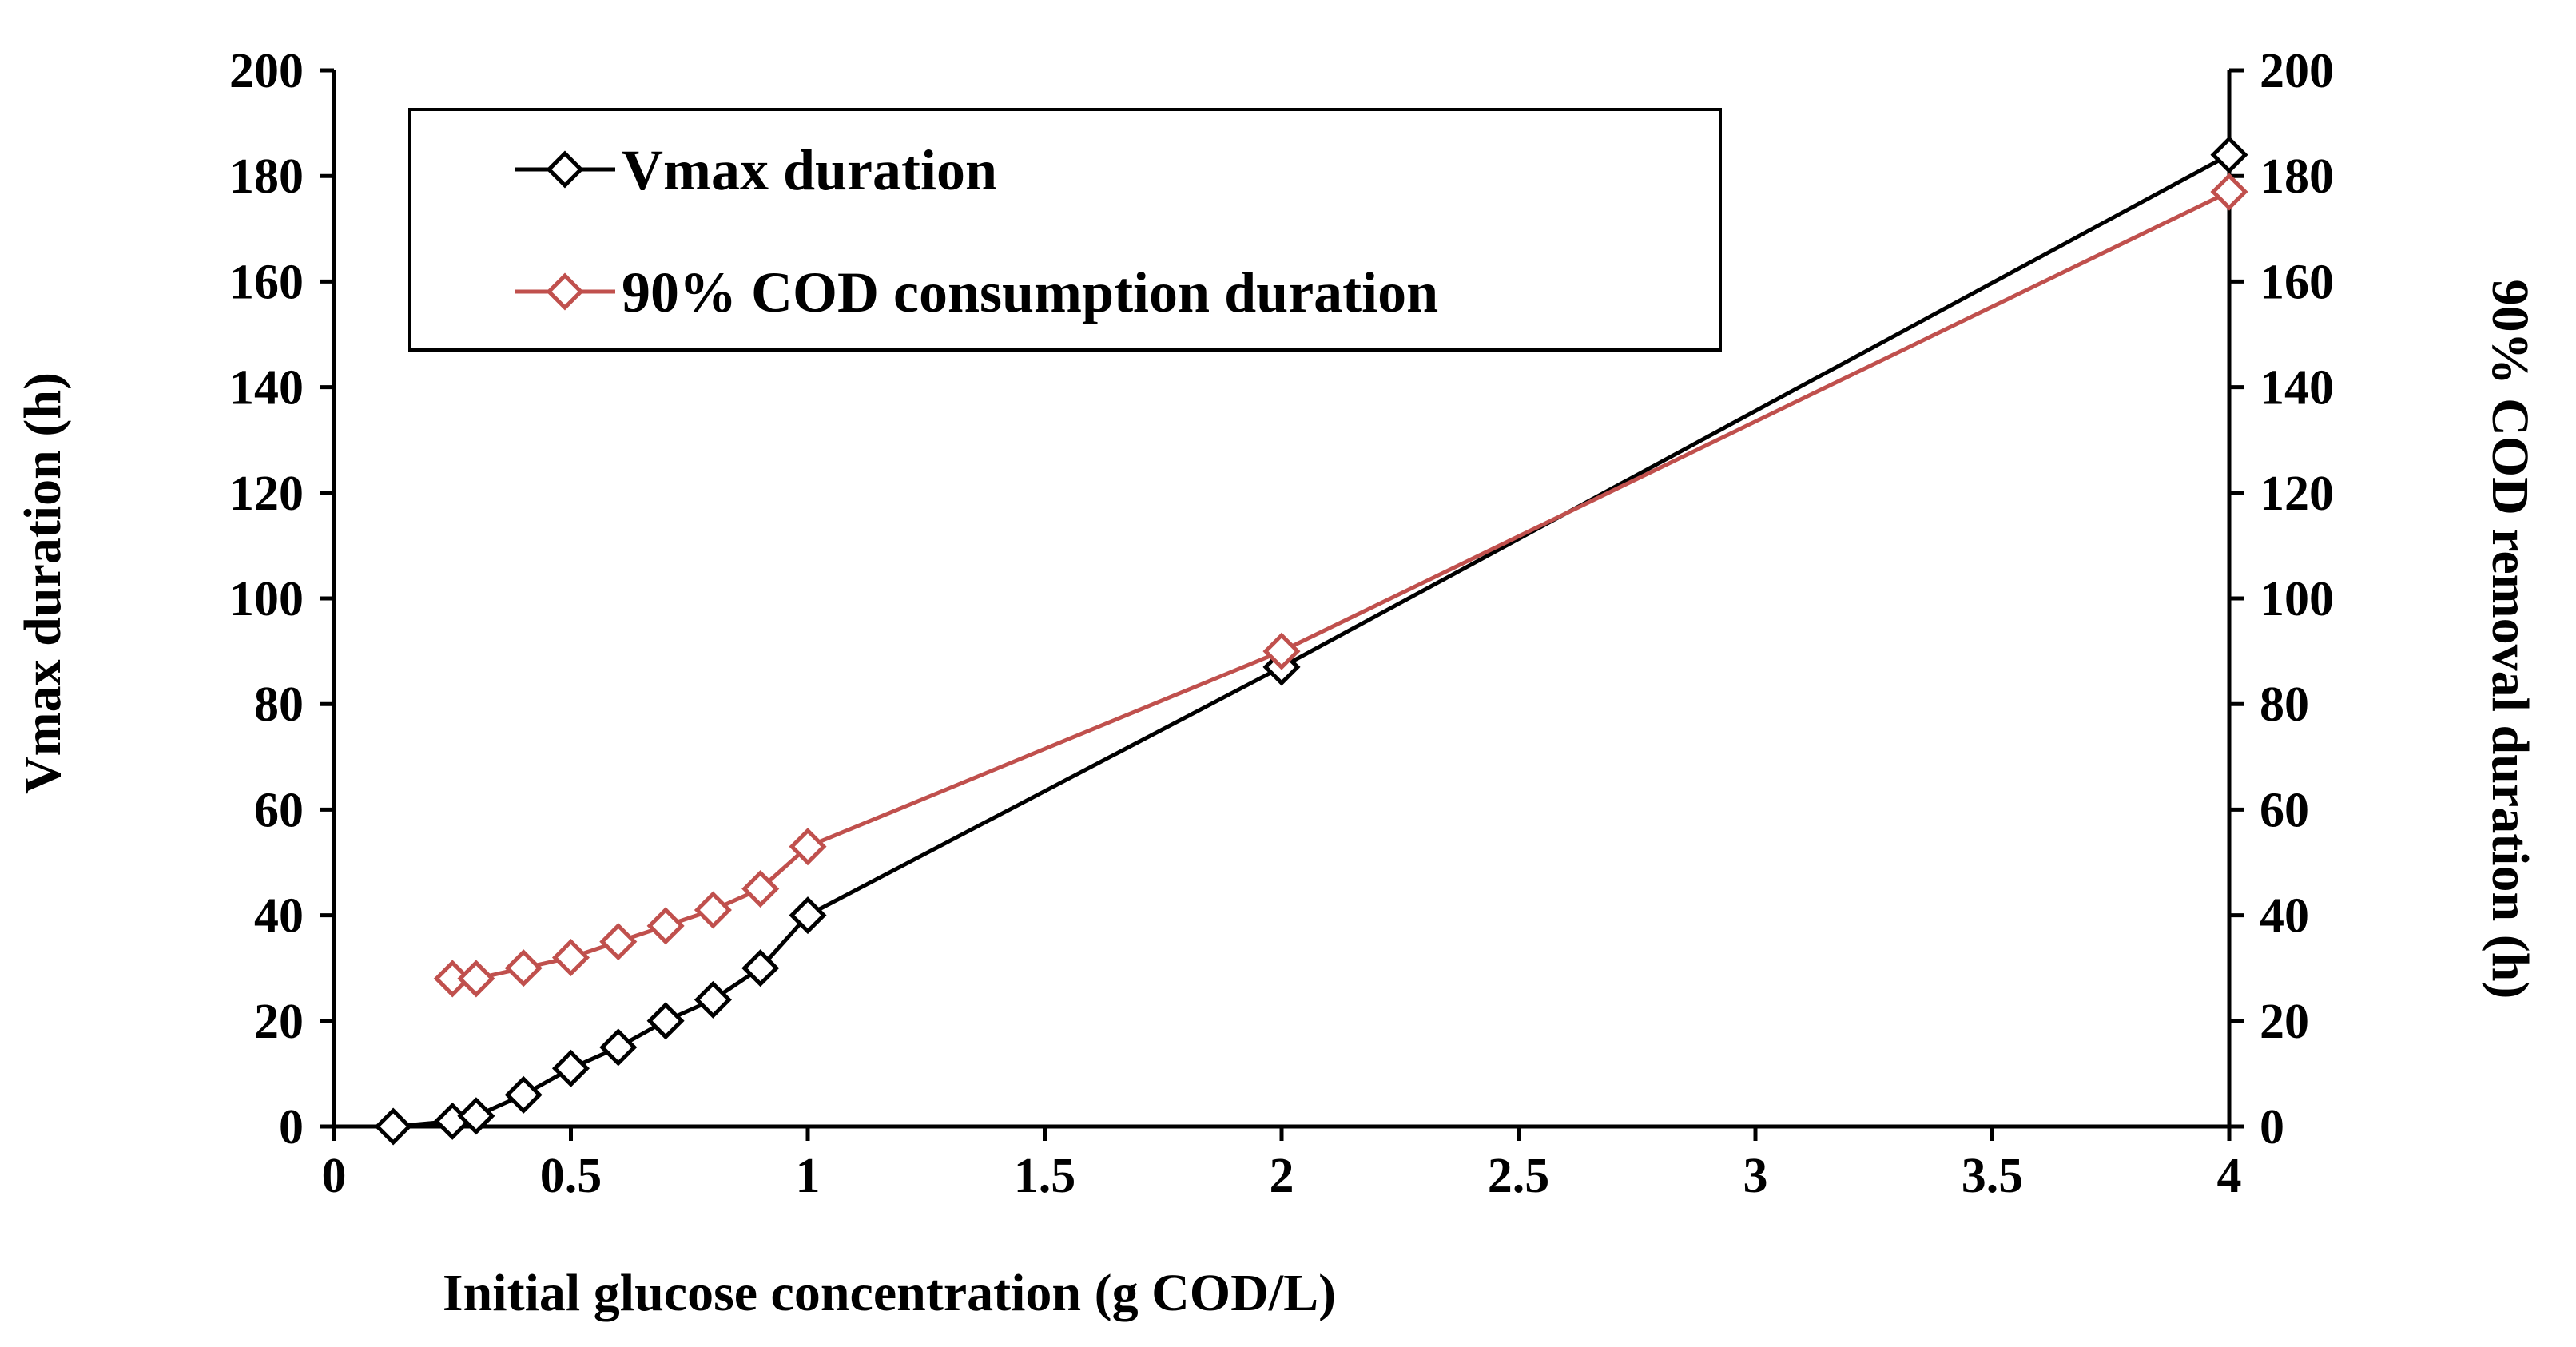 This screenshot has height=1347, width=2576. Describe the element at coordinates (2229, 1176) in the screenshot. I see `x-tick-label: 4` at that location.